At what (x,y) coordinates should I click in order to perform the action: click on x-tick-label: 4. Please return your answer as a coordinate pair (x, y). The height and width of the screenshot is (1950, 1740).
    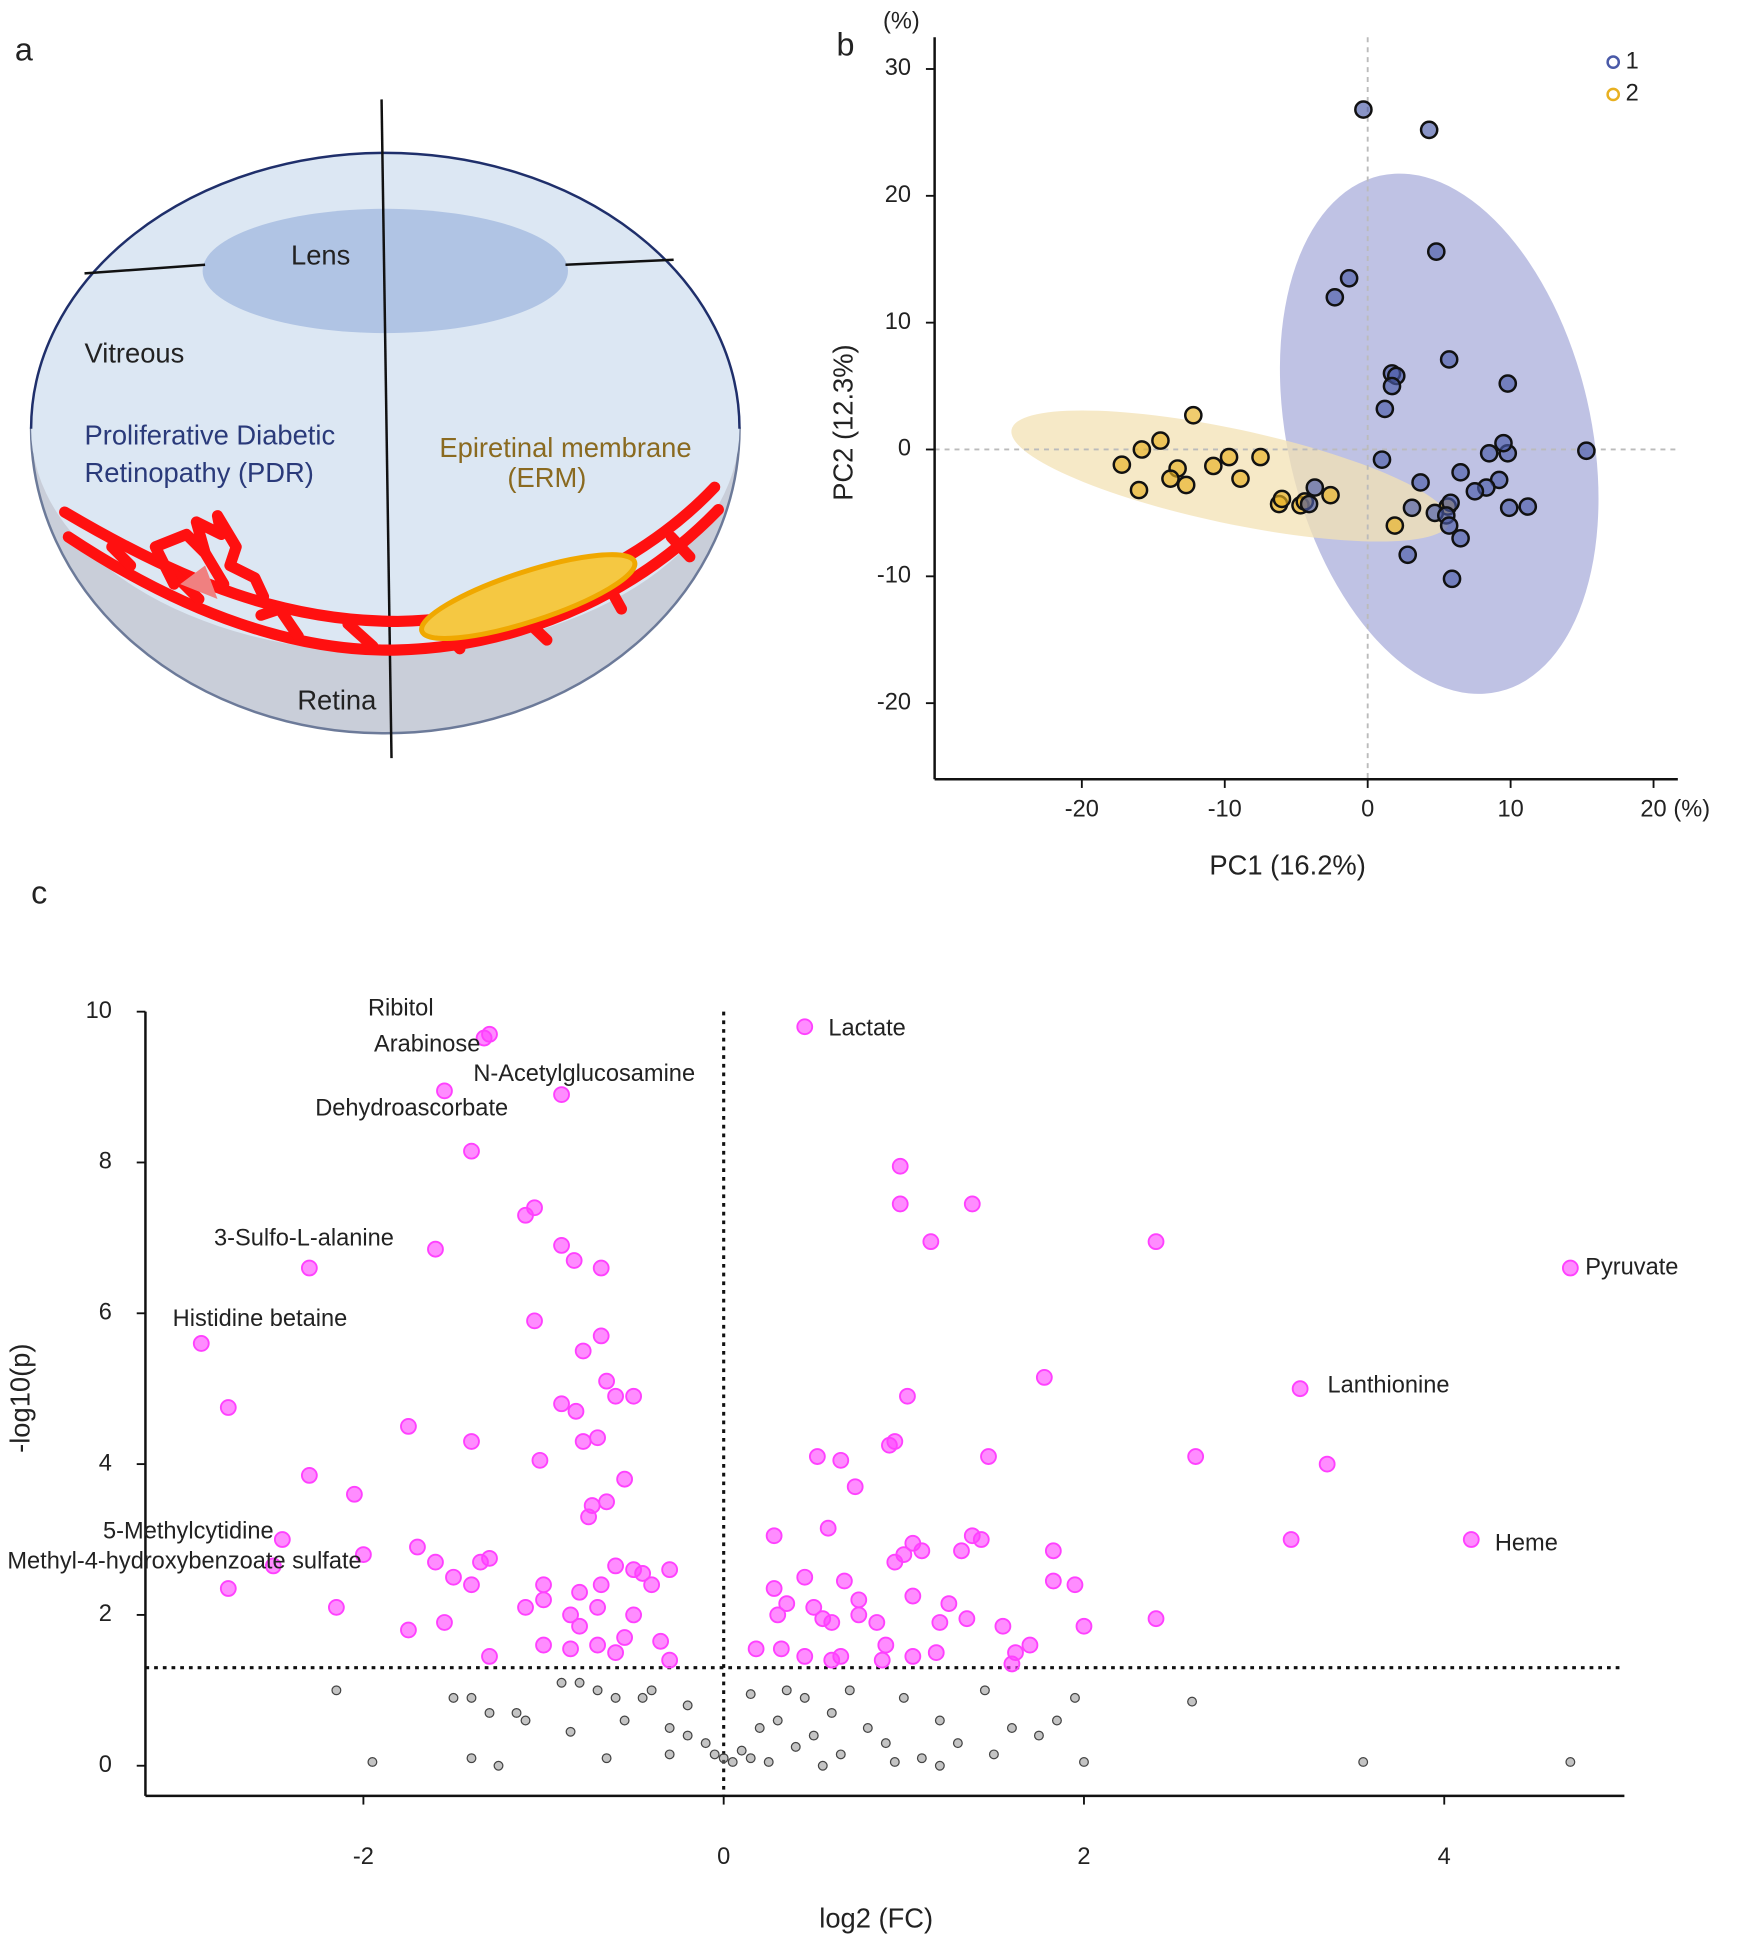
    Looking at the image, I should click on (1444, 1857).